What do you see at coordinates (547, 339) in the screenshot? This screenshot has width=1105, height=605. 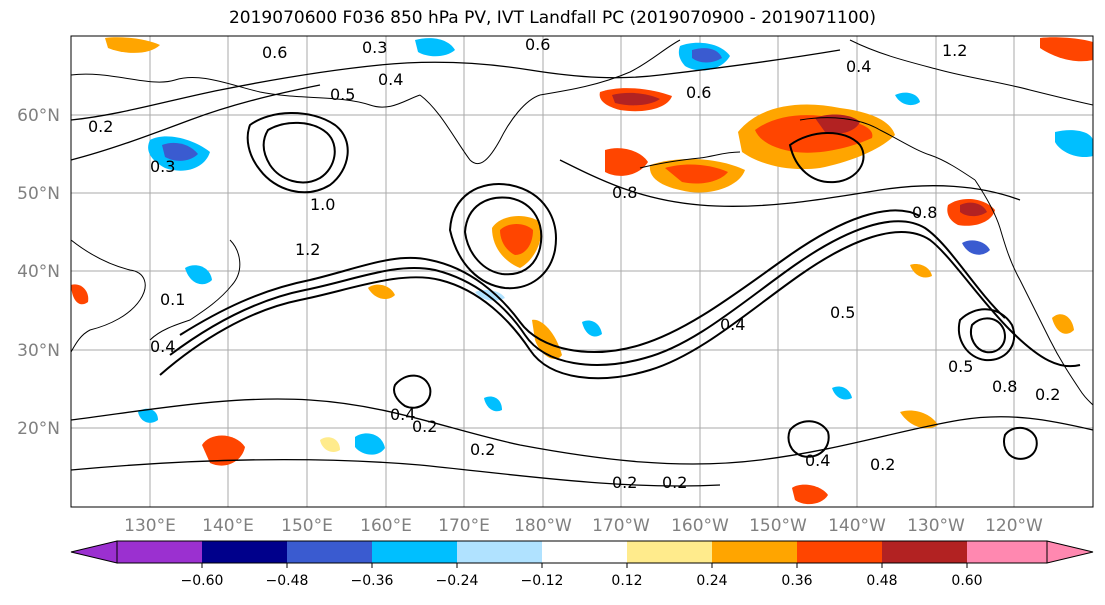 I see `shade-midway` at bounding box center [547, 339].